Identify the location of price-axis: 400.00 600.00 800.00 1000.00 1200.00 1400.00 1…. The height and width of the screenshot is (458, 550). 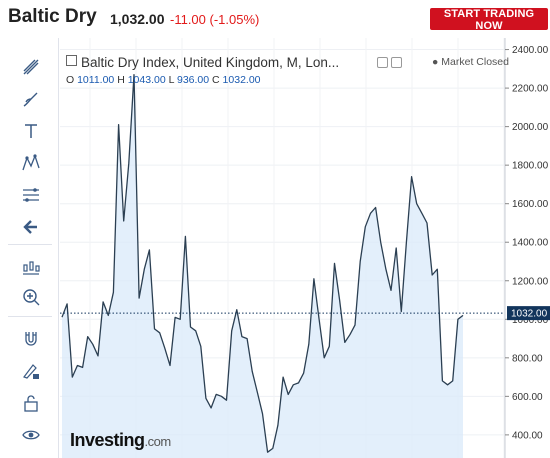
(527, 243).